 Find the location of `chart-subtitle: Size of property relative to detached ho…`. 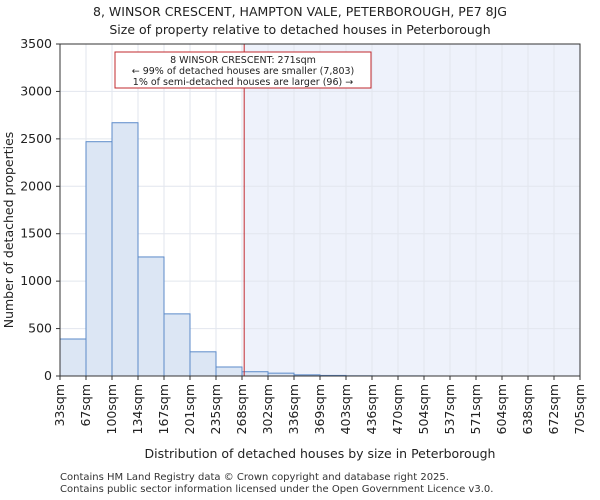

chart-subtitle: Size of property relative to detached ho… is located at coordinates (300, 29).